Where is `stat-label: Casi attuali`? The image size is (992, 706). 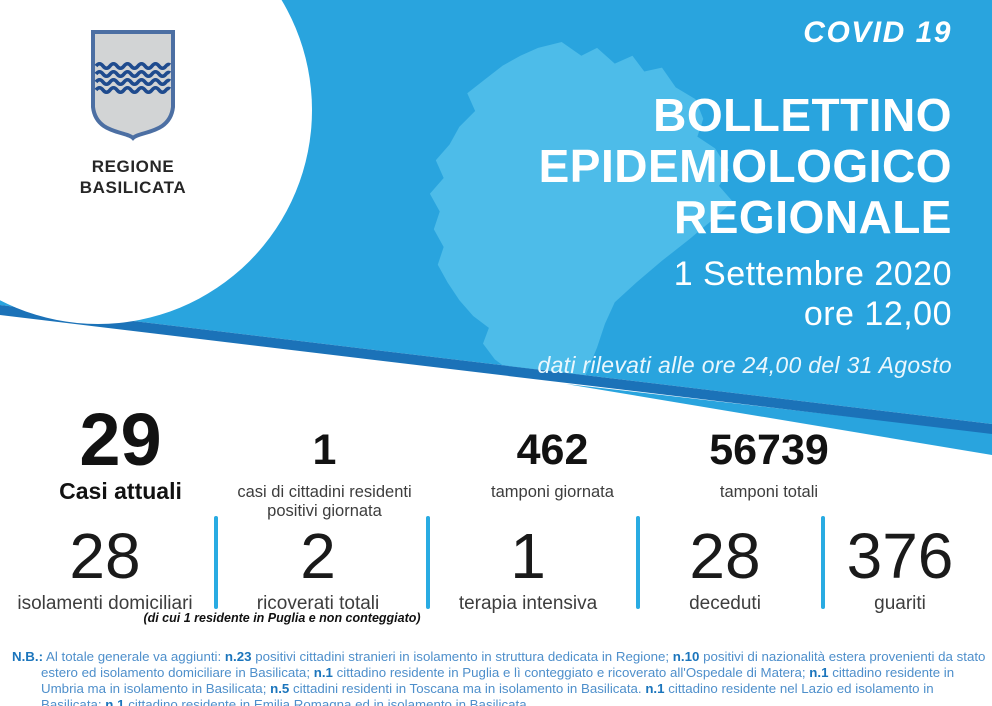 stat-label: Casi attuali is located at coordinates (120, 491).